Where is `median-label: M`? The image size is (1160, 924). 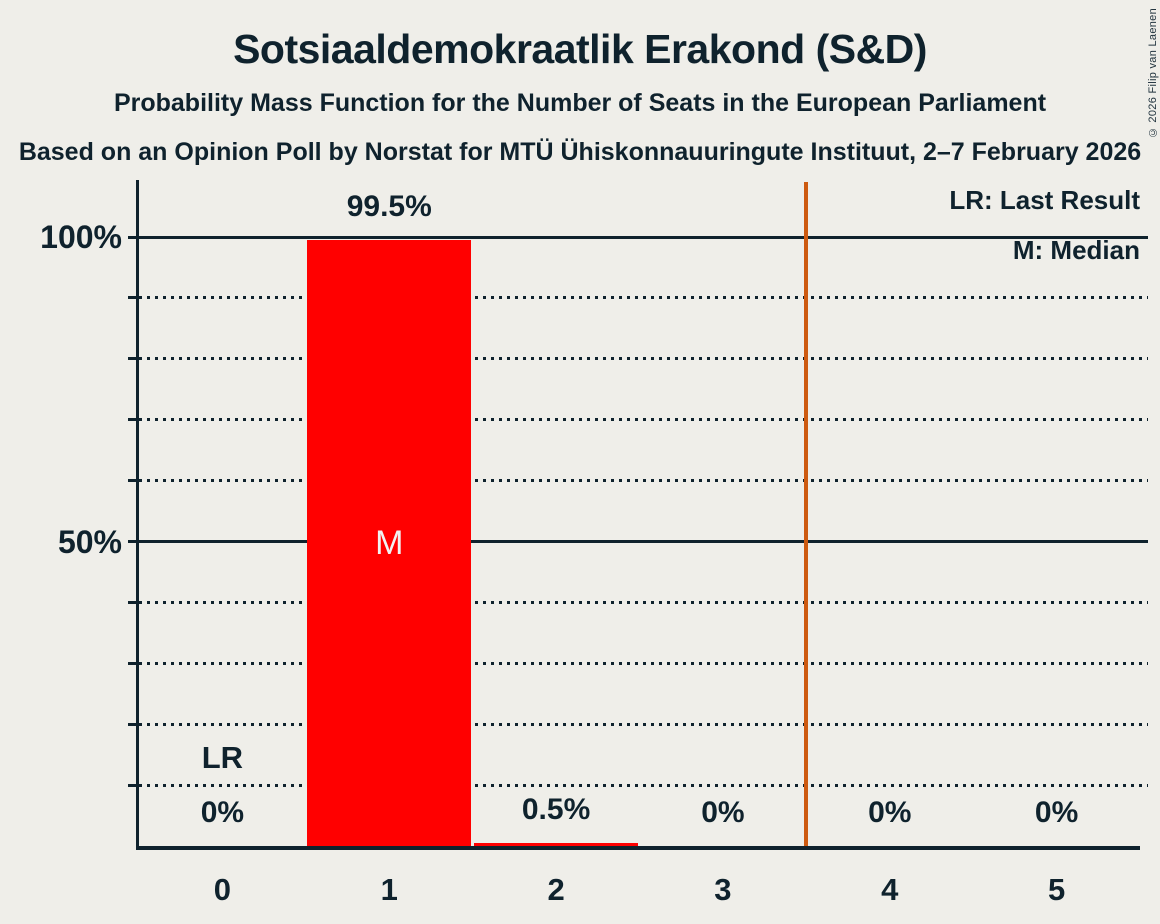 median-label: M is located at coordinates (389, 543).